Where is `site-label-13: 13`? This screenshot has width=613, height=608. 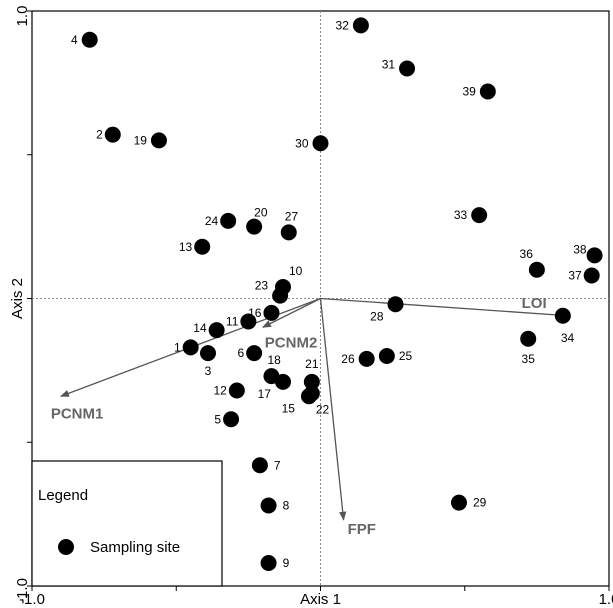 site-label-13: 13 is located at coordinates (186, 247).